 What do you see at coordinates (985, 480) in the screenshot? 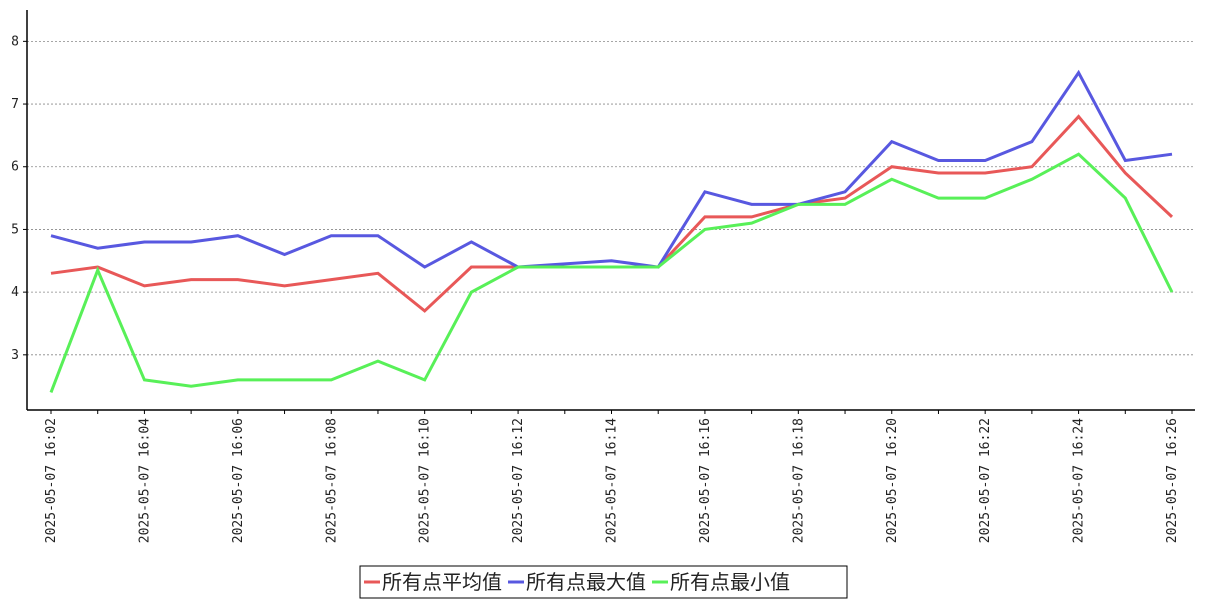
I see `x-tick-label: 2025-05-07 16:22` at bounding box center [985, 480].